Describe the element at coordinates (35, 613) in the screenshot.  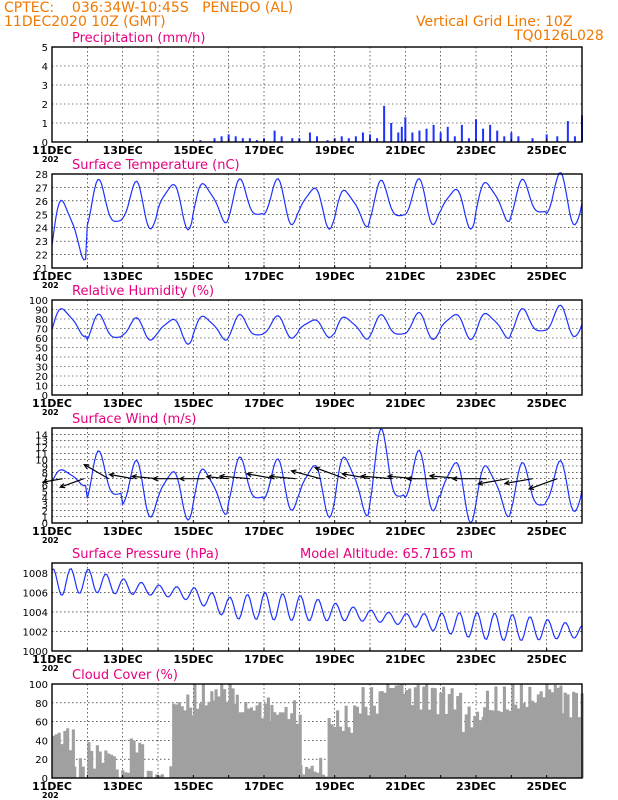
I see `y-tick-label: 1004` at that location.